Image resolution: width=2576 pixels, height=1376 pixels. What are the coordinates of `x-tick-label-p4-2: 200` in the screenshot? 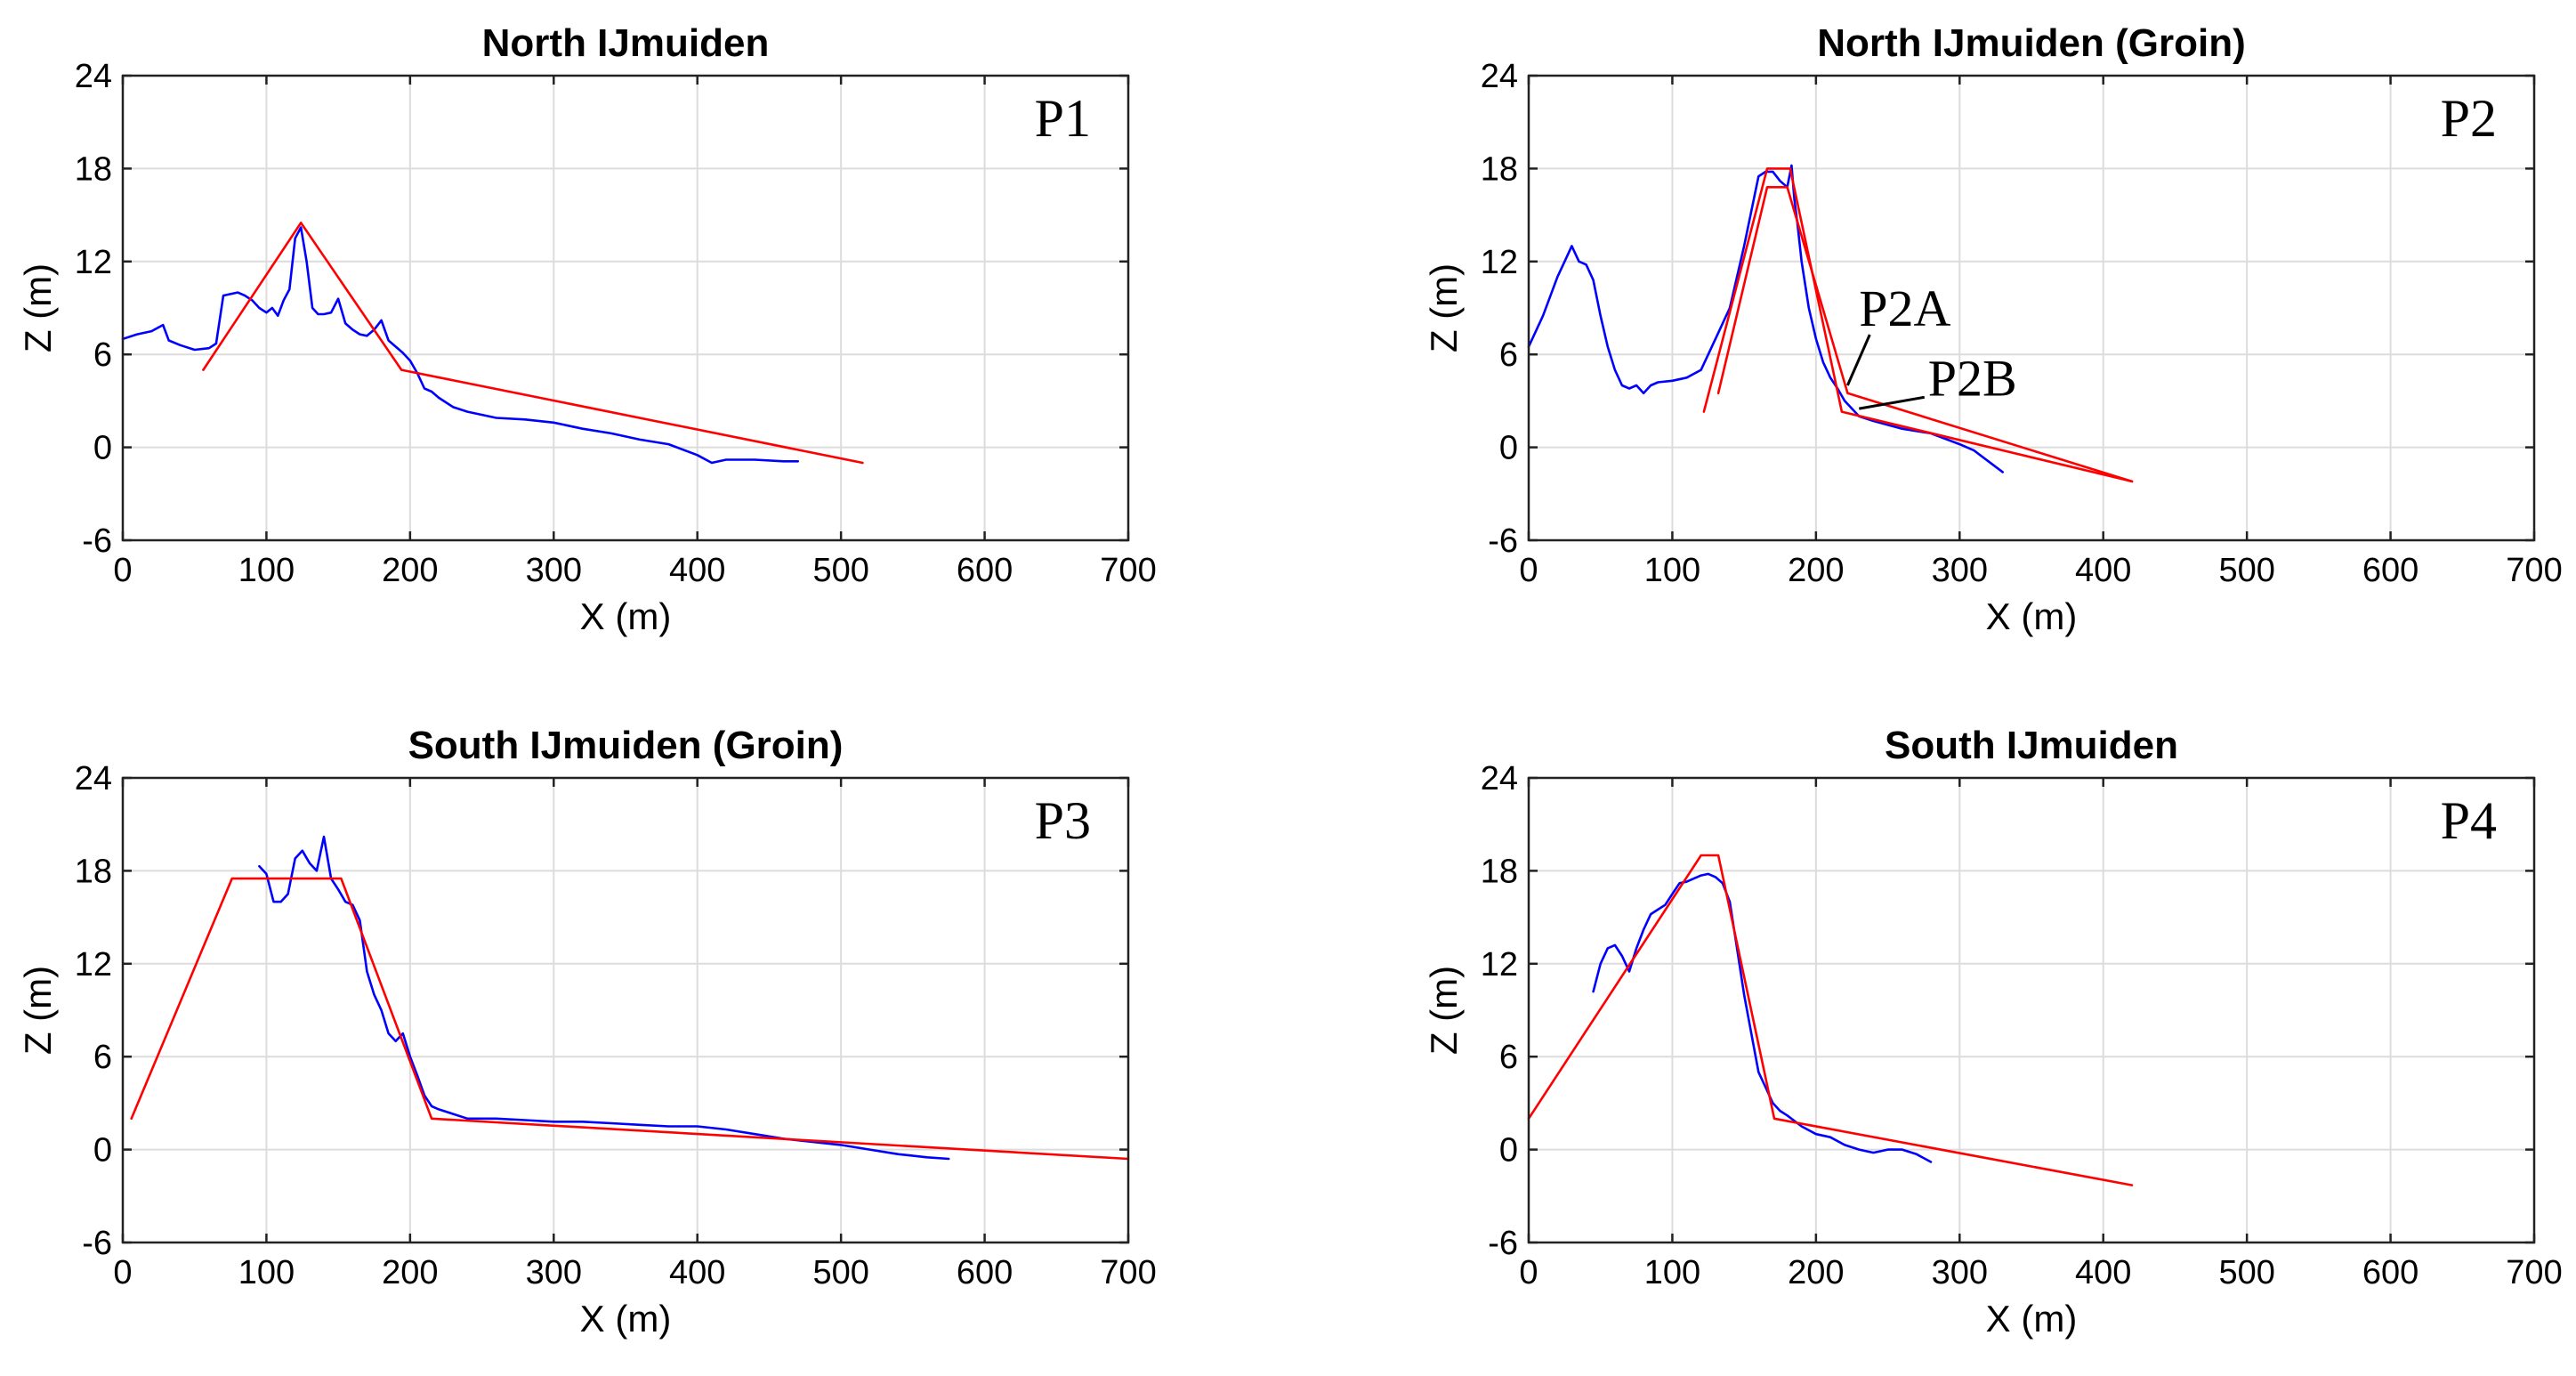 It's located at (1816, 1272).